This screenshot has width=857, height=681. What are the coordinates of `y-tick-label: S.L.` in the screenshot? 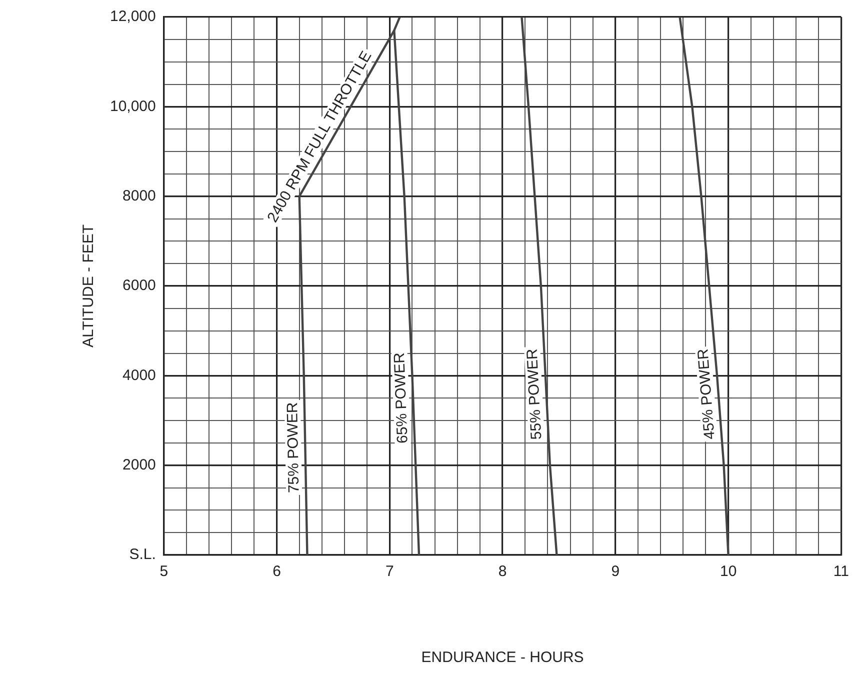 It's located at (142, 555).